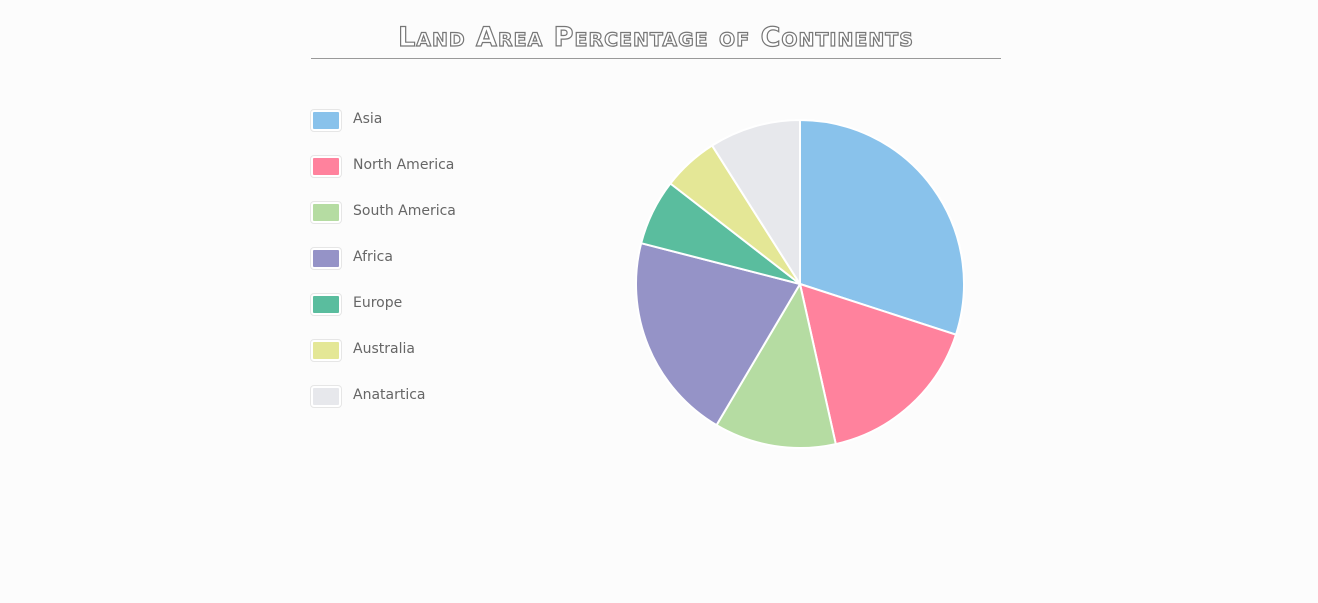  What do you see at coordinates (383, 178) in the screenshot?
I see `legend-item: North America` at bounding box center [383, 178].